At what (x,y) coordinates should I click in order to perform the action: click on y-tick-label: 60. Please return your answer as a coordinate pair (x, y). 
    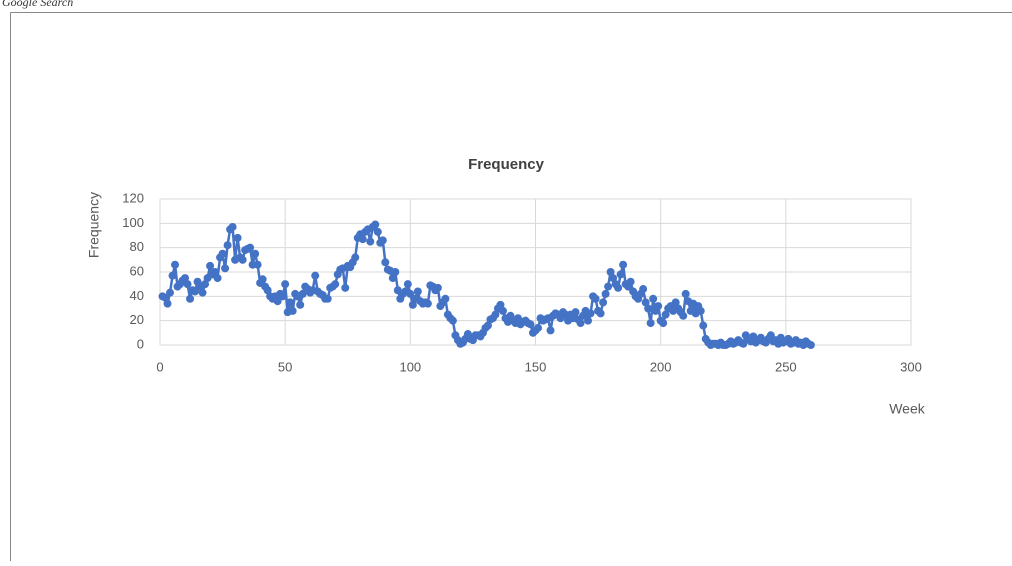
    Looking at the image, I should click on (137, 270).